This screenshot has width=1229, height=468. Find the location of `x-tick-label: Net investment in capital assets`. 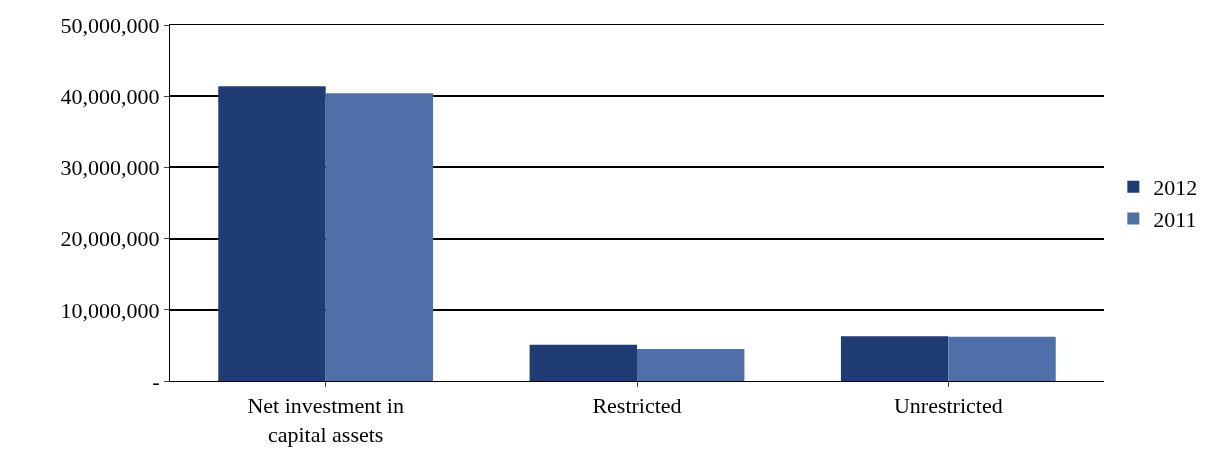

x-tick-label: Net investment in capital assets is located at coordinates (325, 420).